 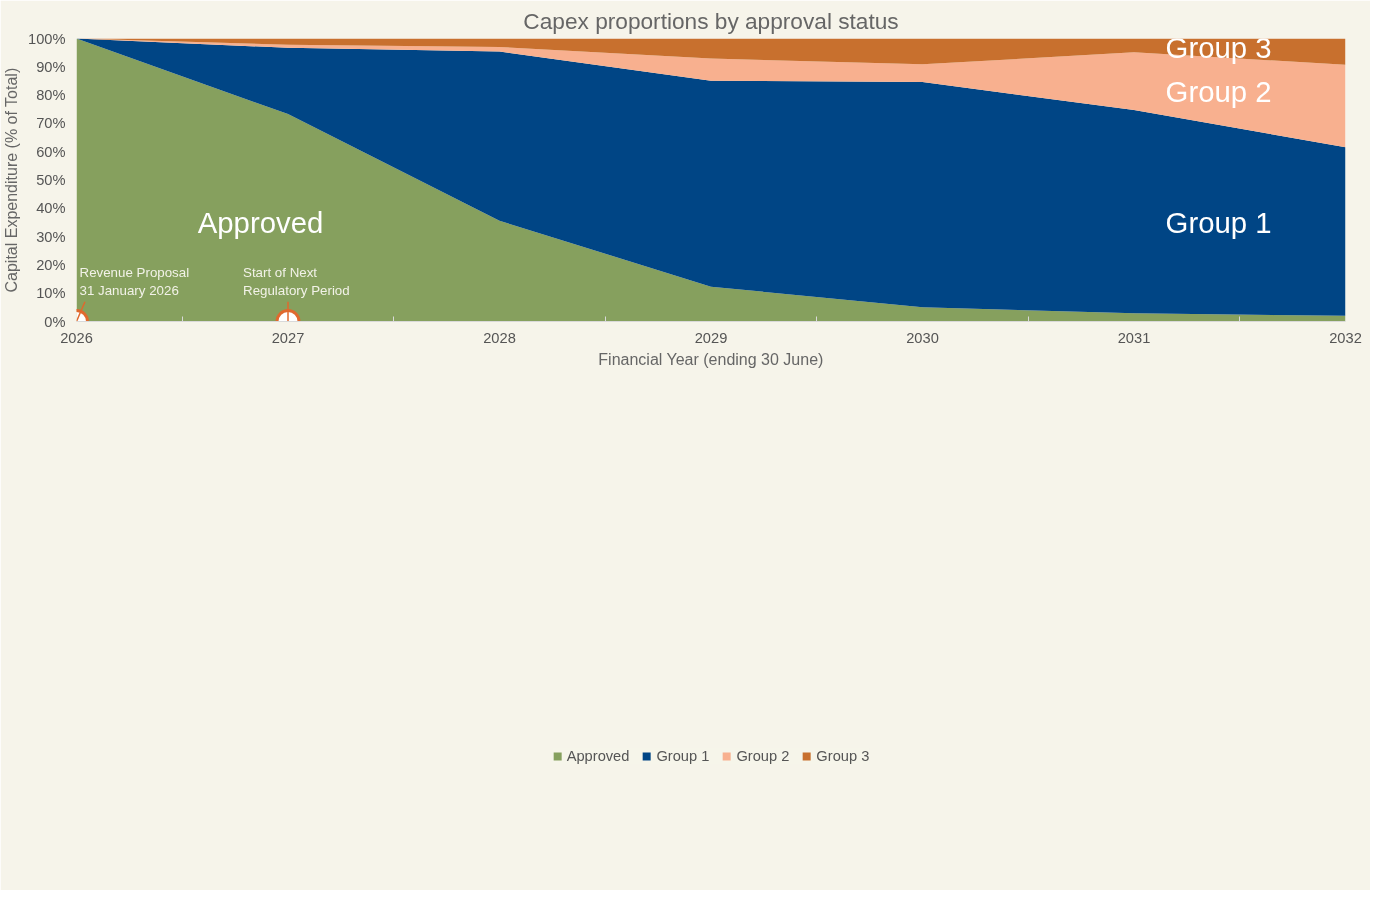 What do you see at coordinates (598, 756) in the screenshot?
I see `legend-label: Approved` at bounding box center [598, 756].